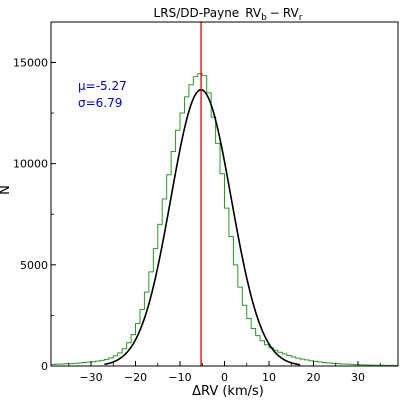 The width and height of the screenshot is (407, 407). Describe the element at coordinates (135, 377) in the screenshot. I see `x-tick-label: −20` at that location.